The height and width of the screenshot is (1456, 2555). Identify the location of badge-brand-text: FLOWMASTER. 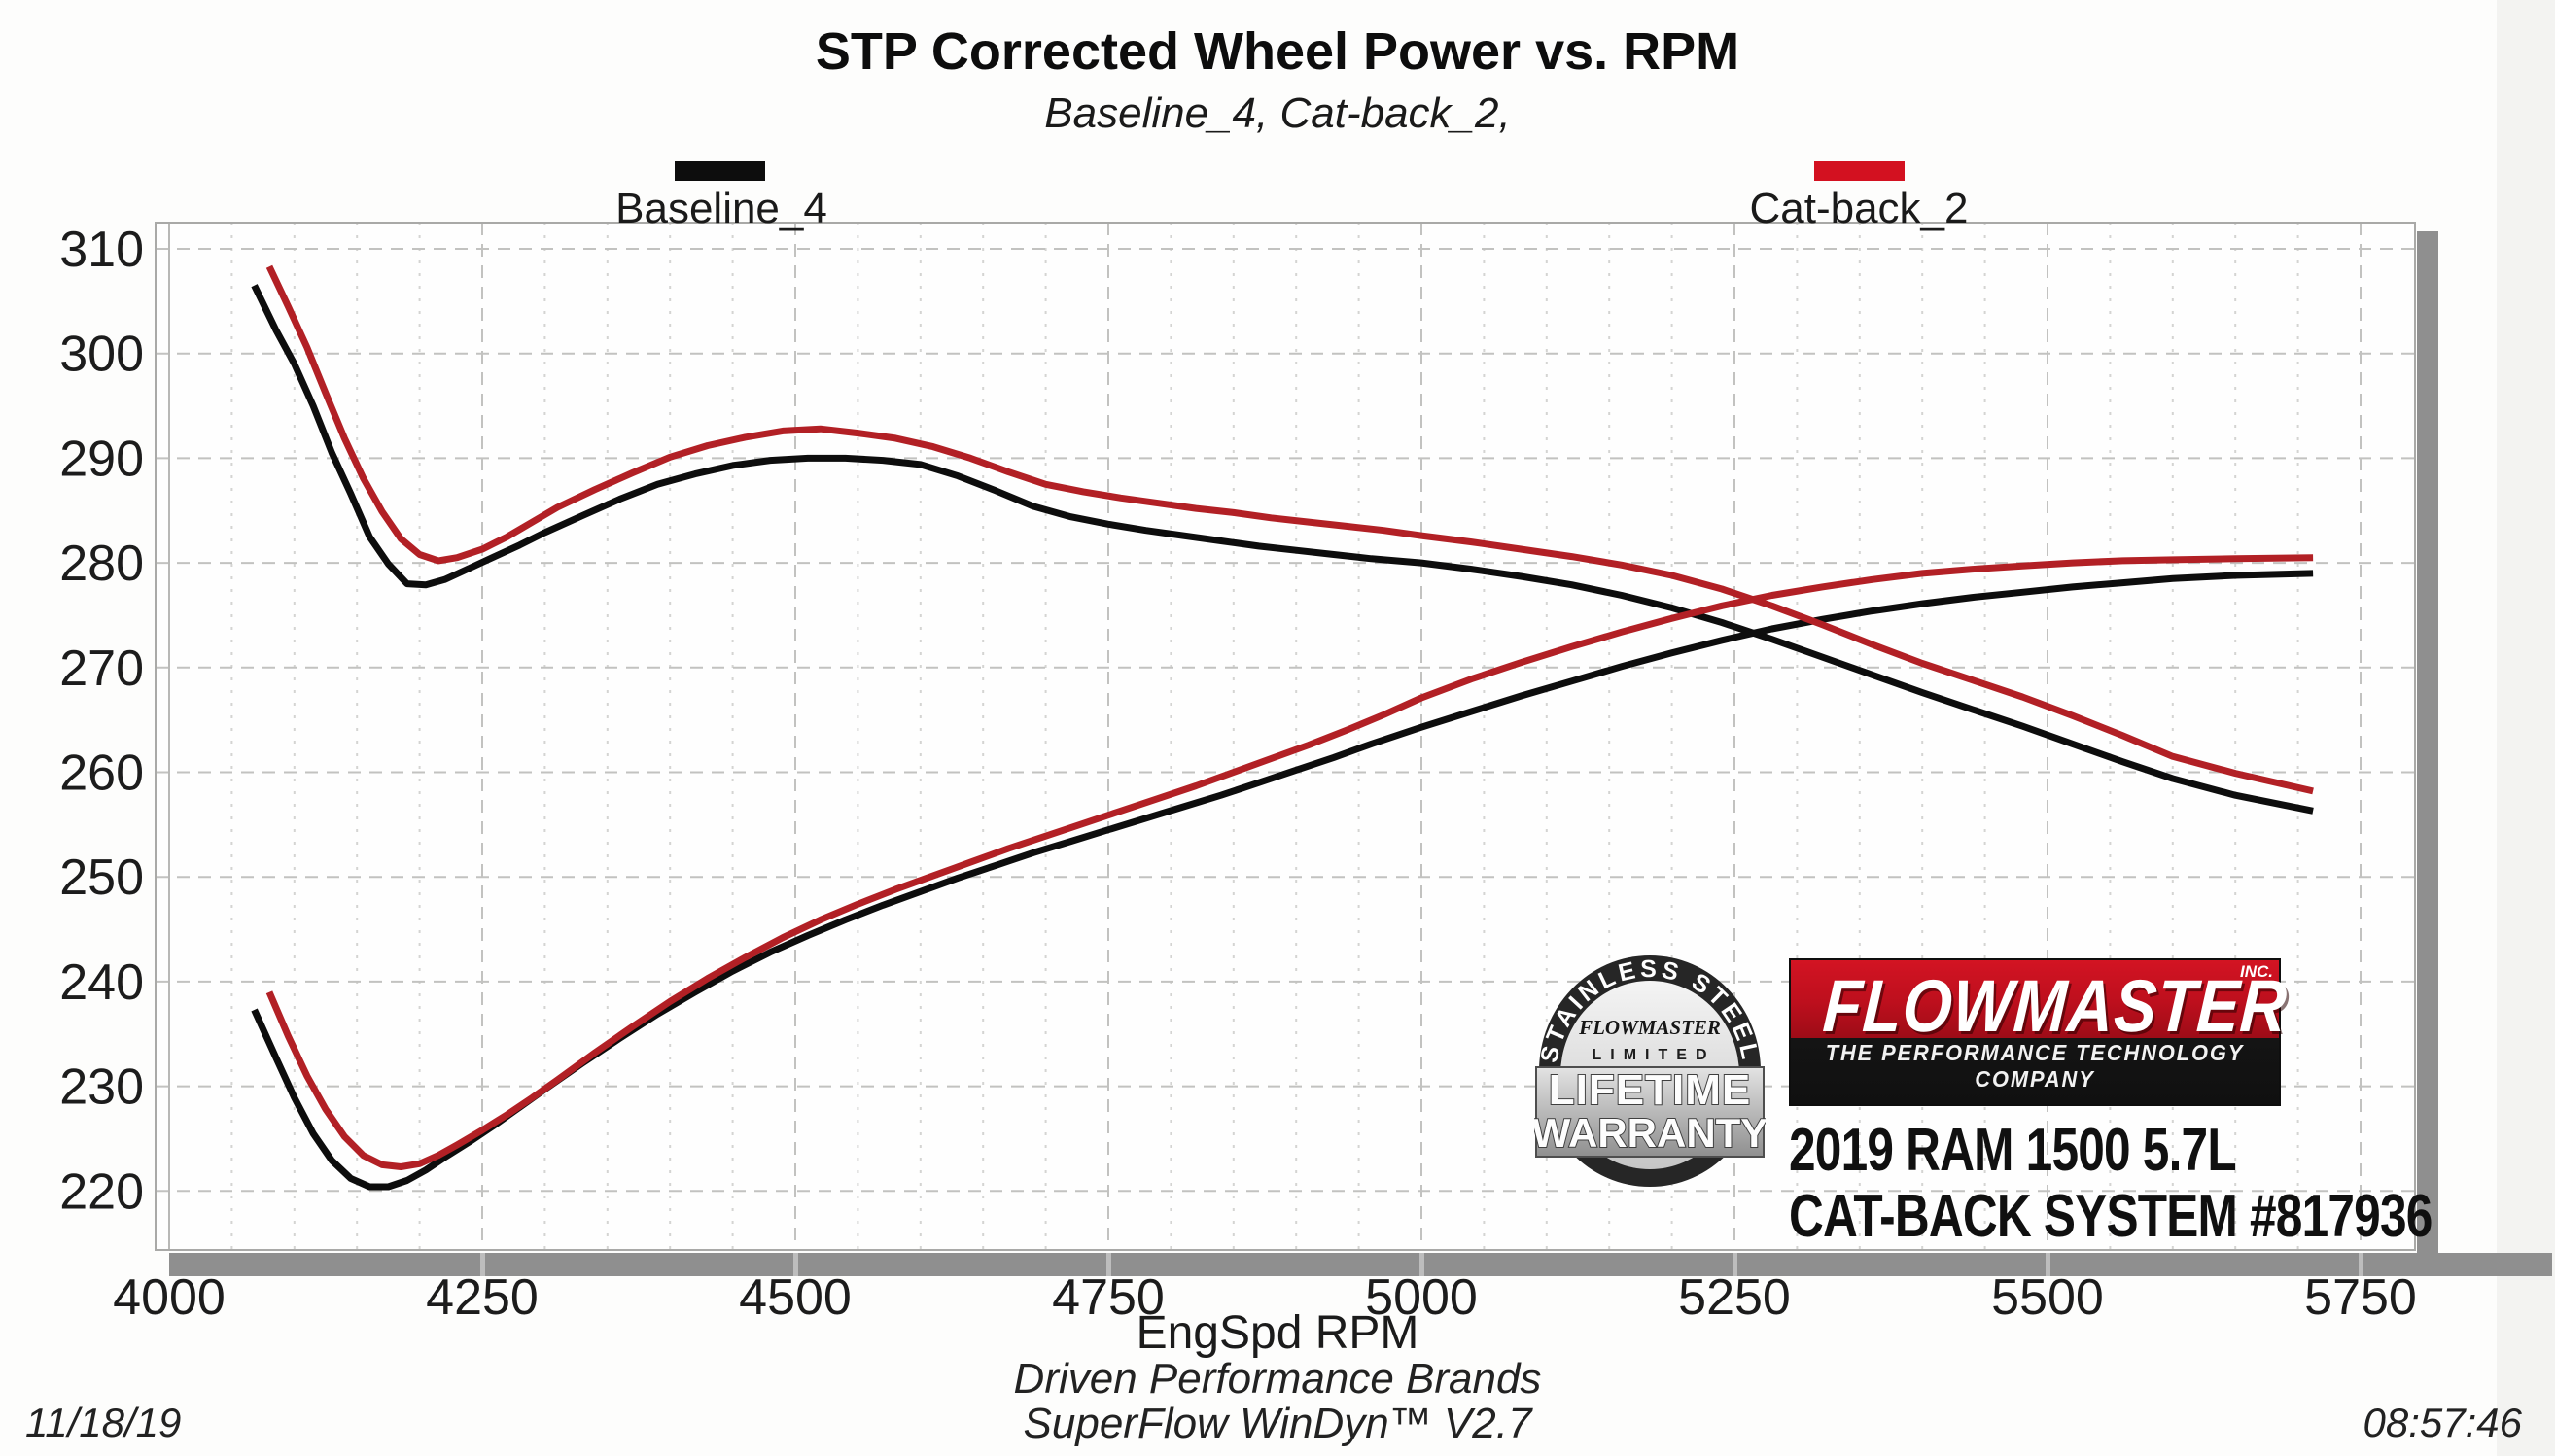
(1649, 1027).